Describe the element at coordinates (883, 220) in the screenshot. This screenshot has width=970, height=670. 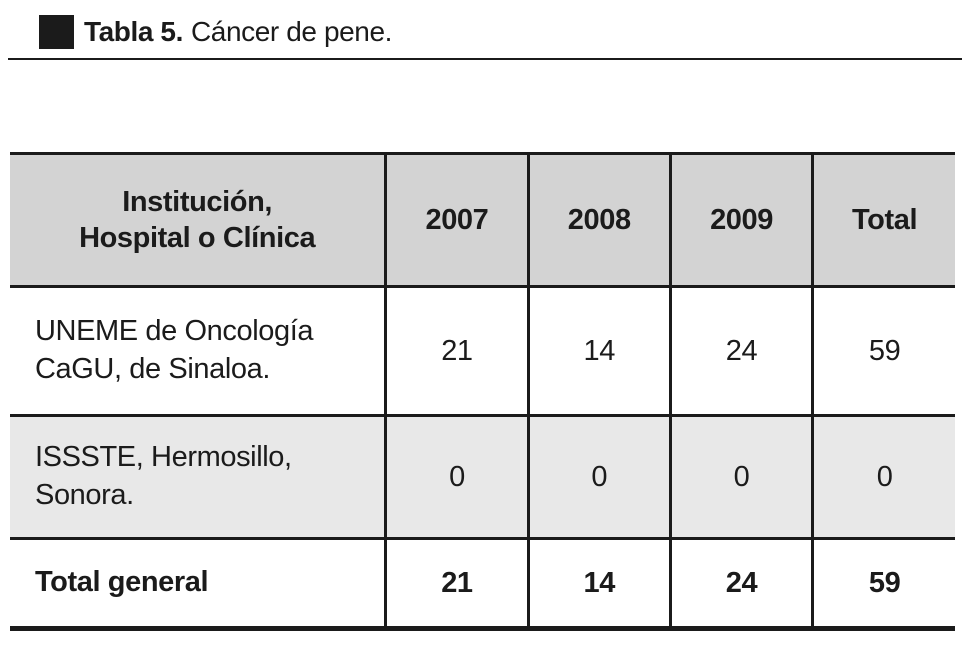
I see `header-cell-total: Total` at that location.